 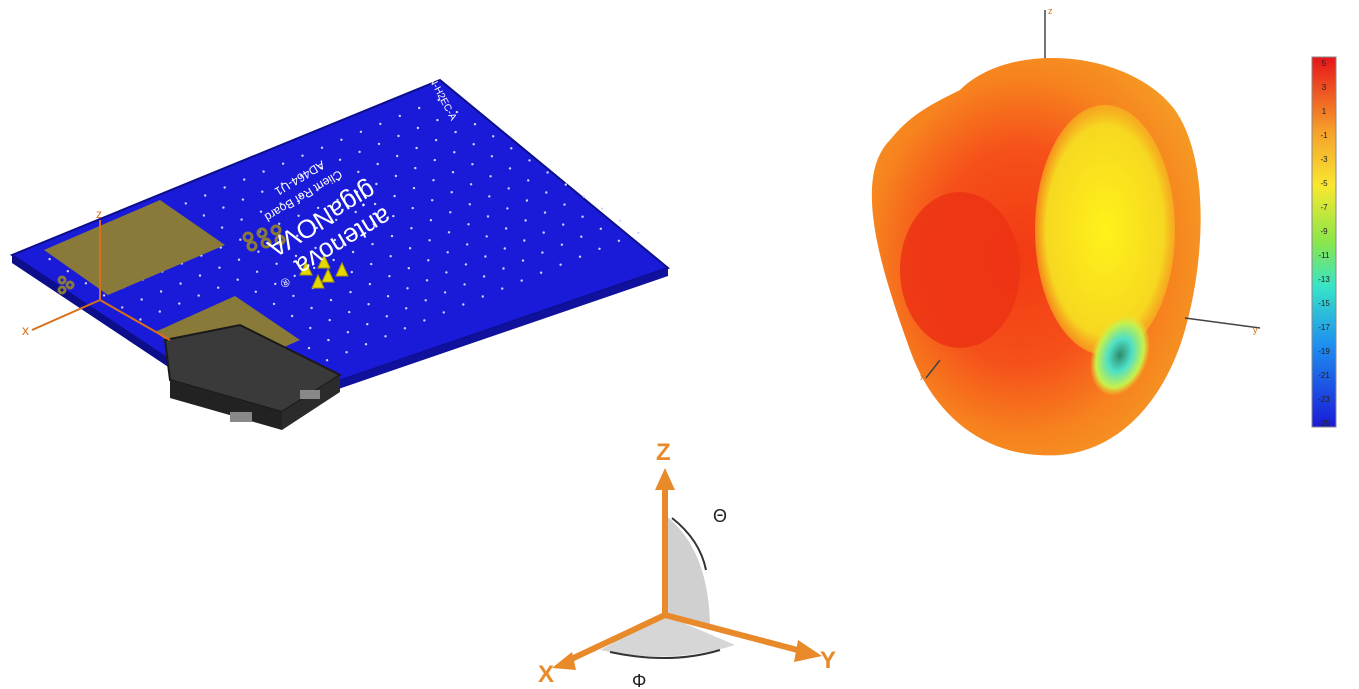 What do you see at coordinates (663, 452) in the screenshot?
I see `axis-z-label: Z` at bounding box center [663, 452].